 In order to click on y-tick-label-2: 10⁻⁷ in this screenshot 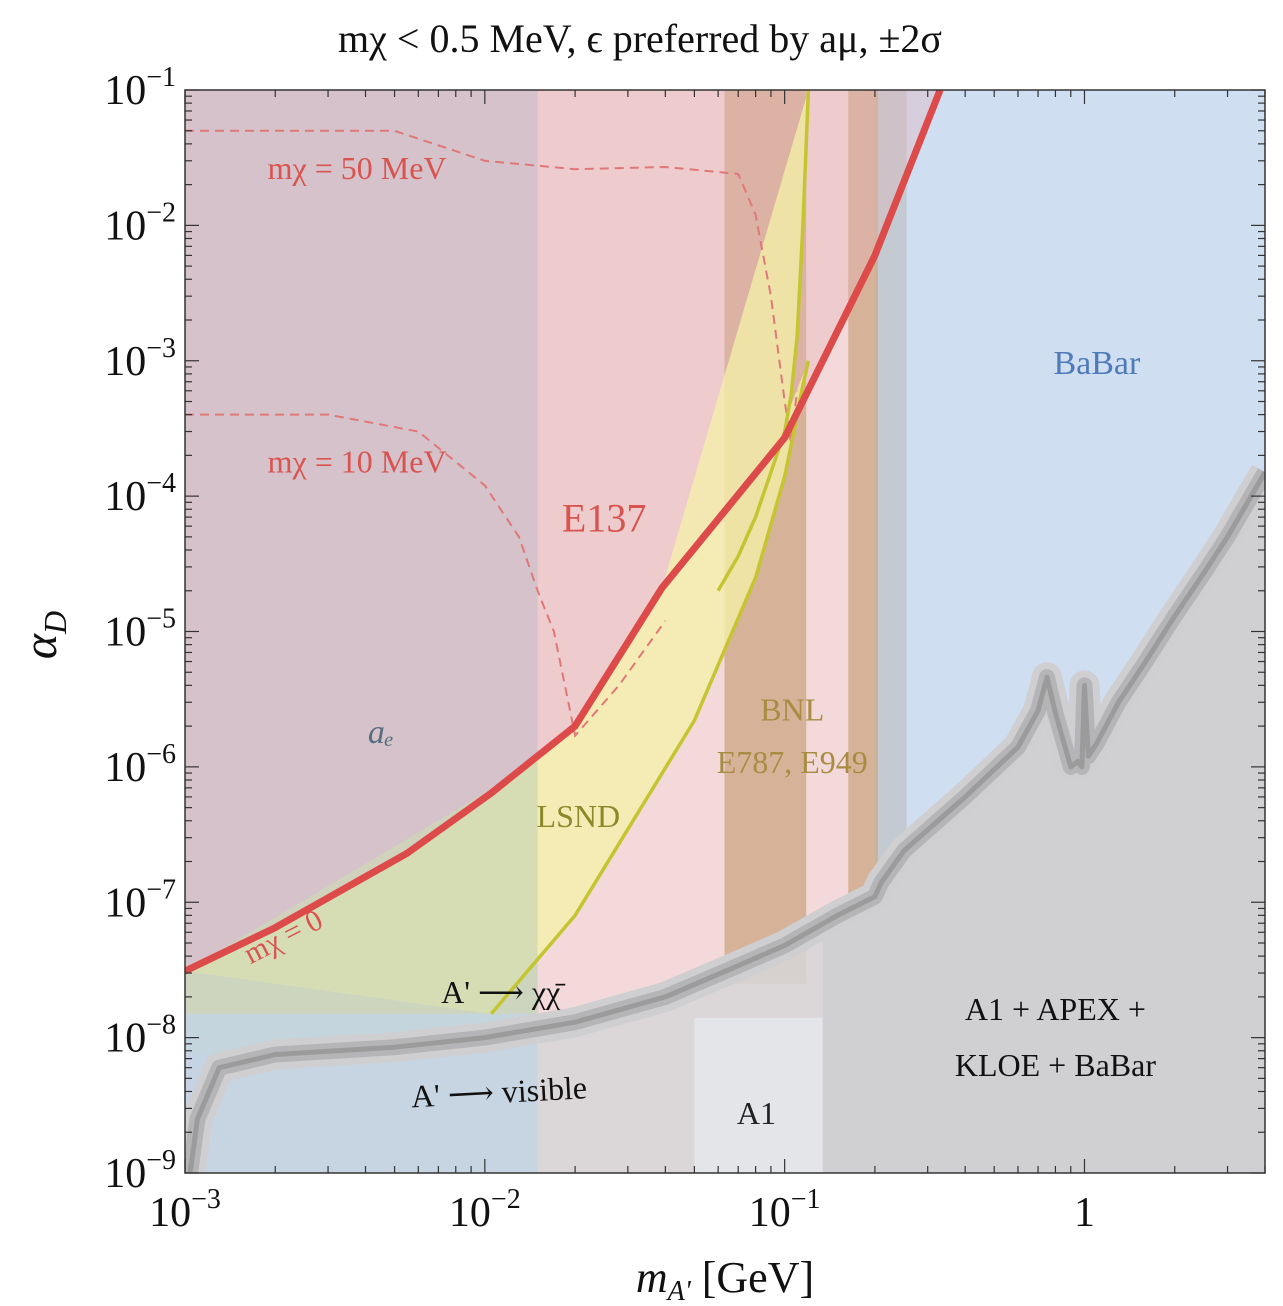, I will do `click(140, 900)`.